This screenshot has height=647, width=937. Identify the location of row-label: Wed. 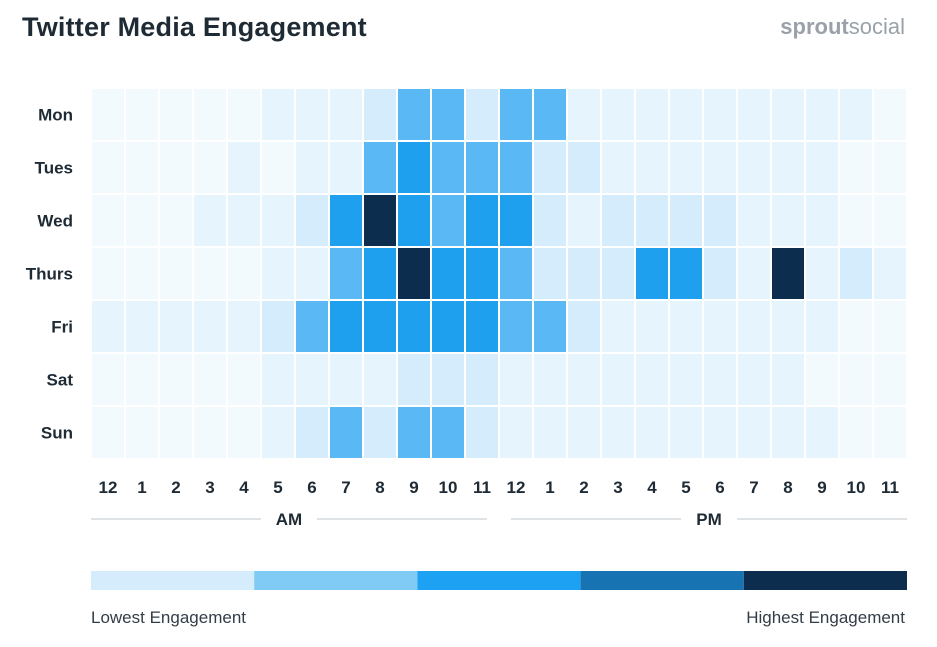
(55, 221).